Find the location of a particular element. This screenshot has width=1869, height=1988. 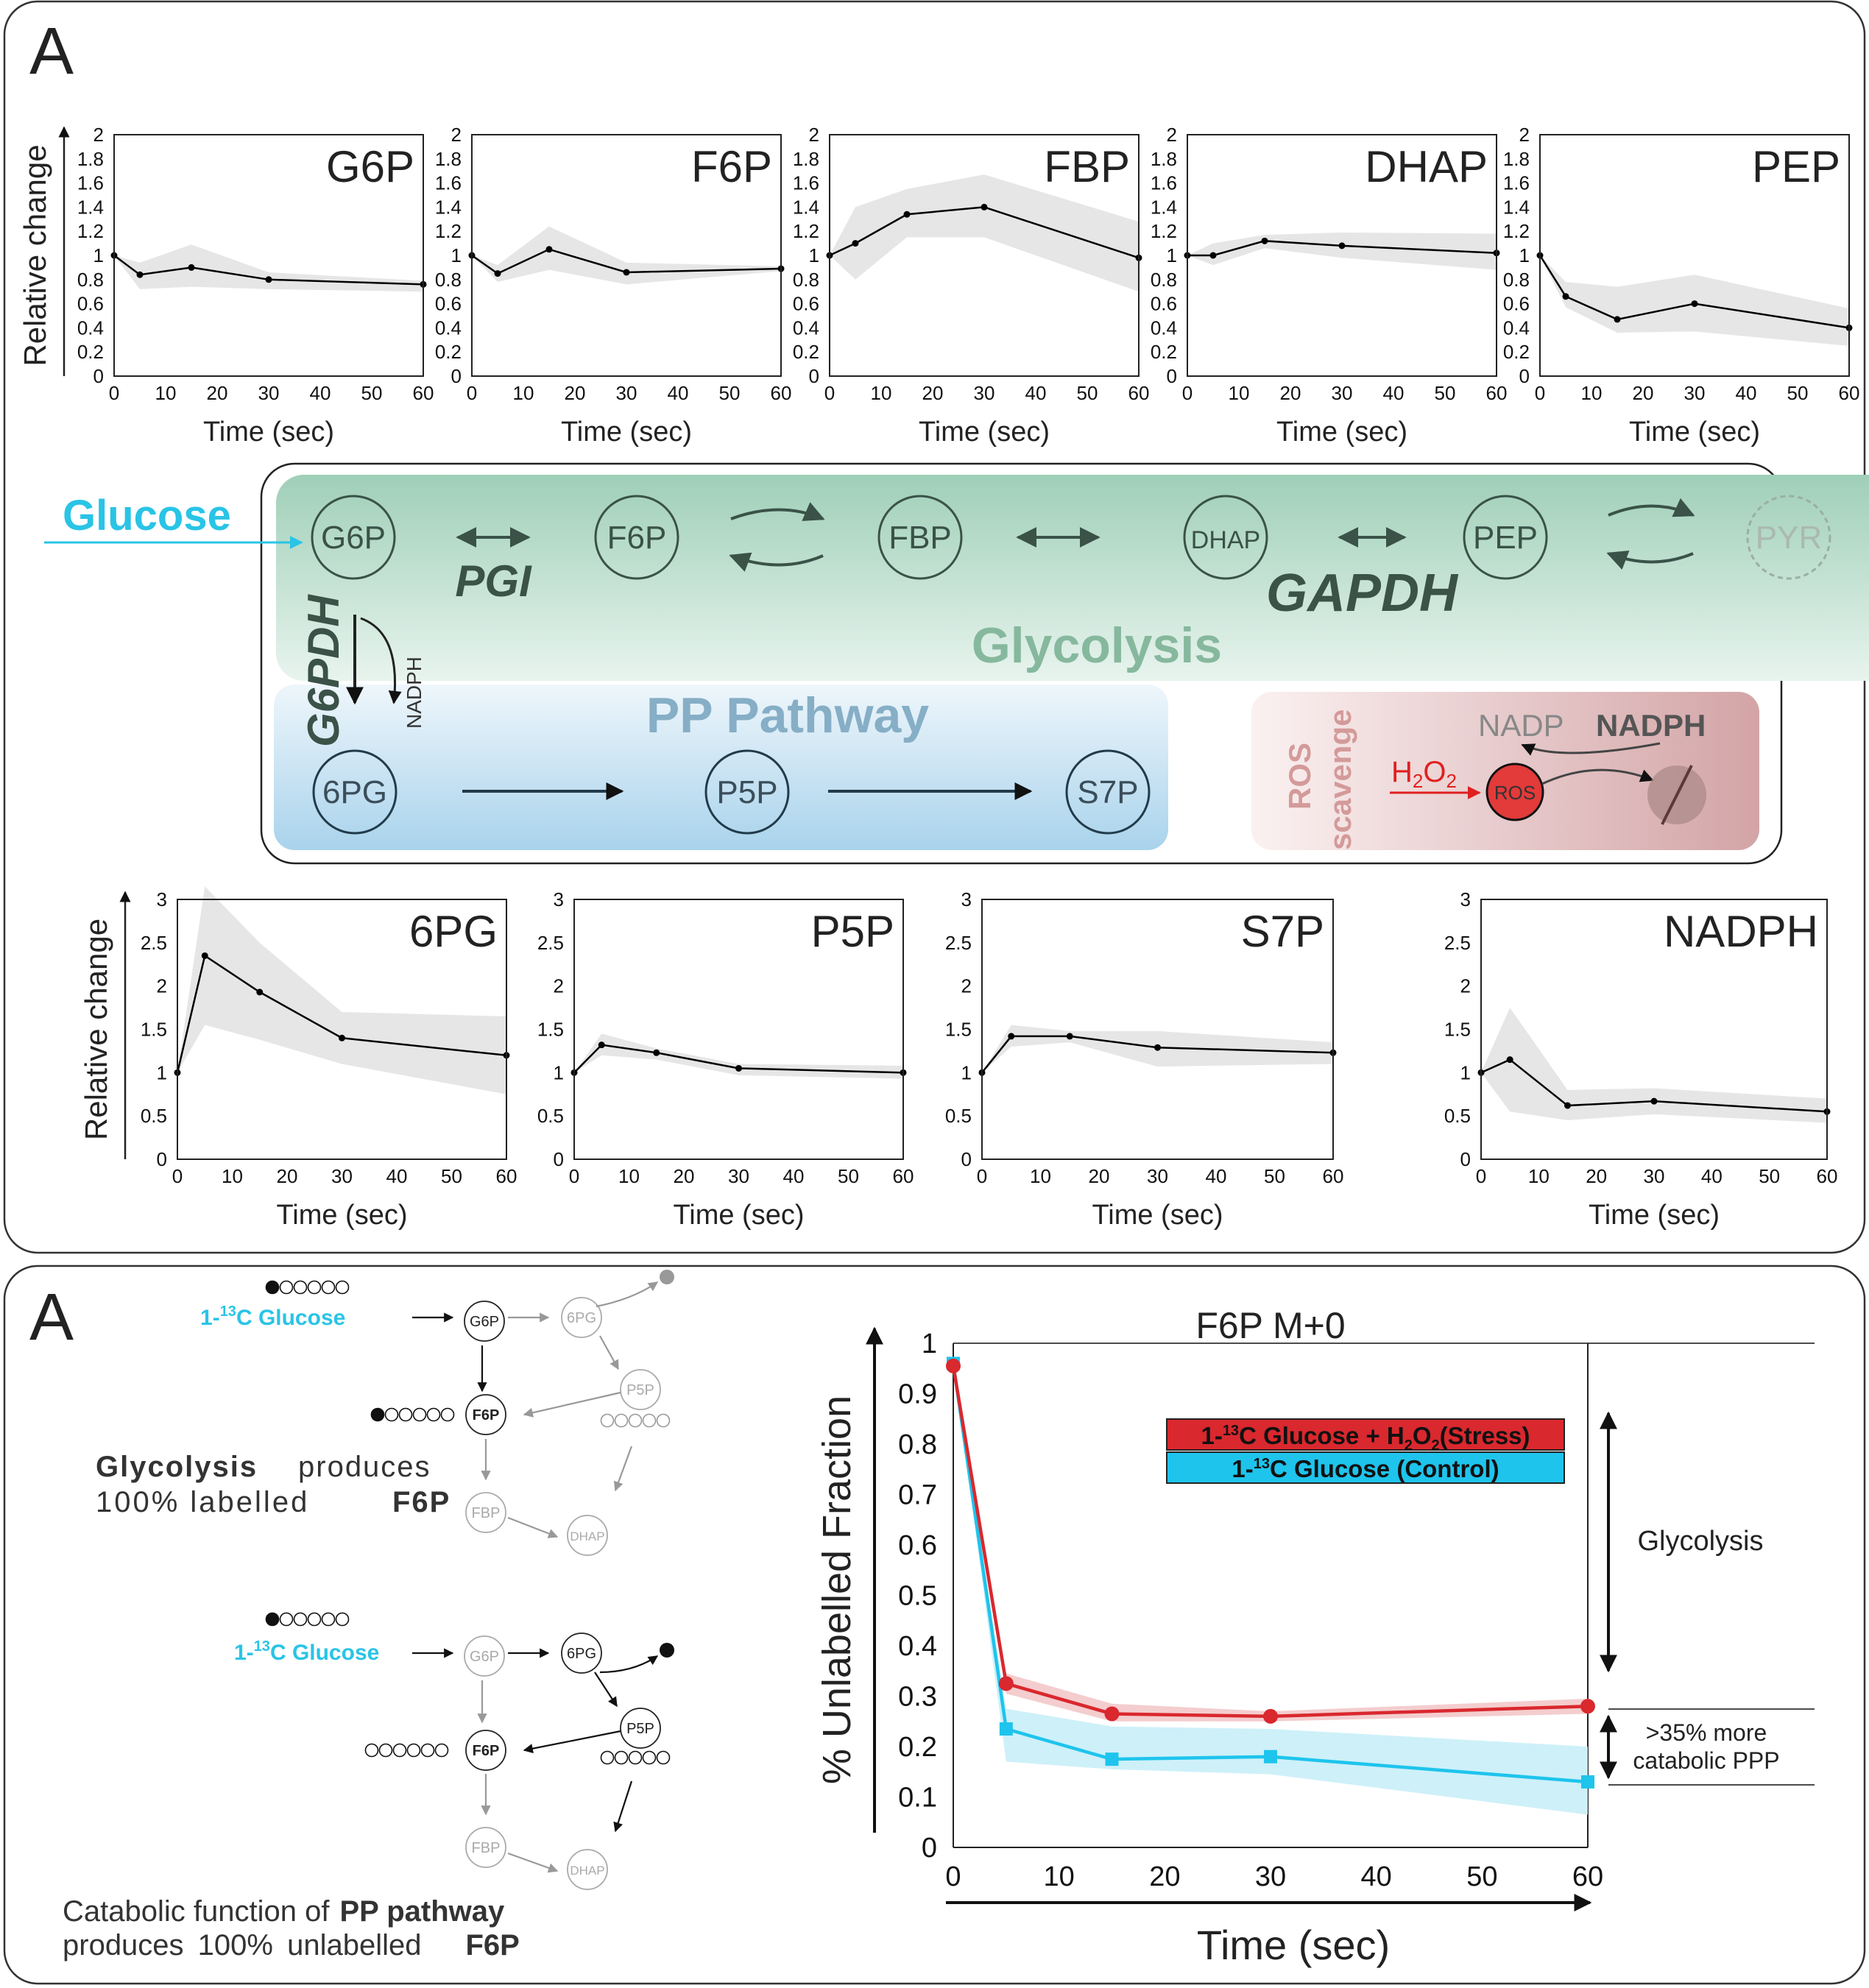

f6p-a-beads is located at coordinates (419, 1414).